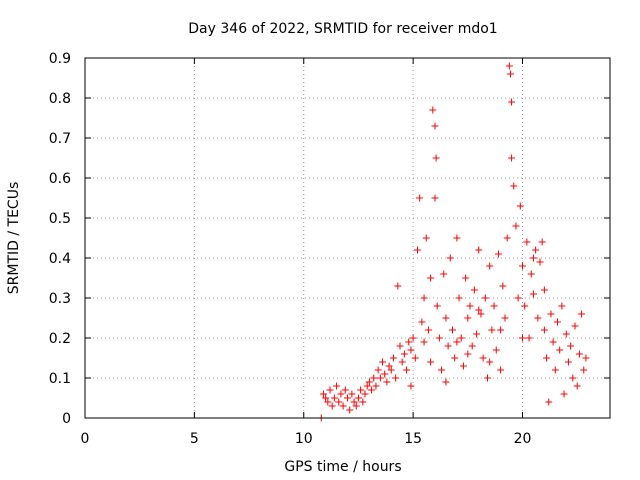 The height and width of the screenshot is (480, 640). I want to click on x-tick-label: 20, so click(523, 439).